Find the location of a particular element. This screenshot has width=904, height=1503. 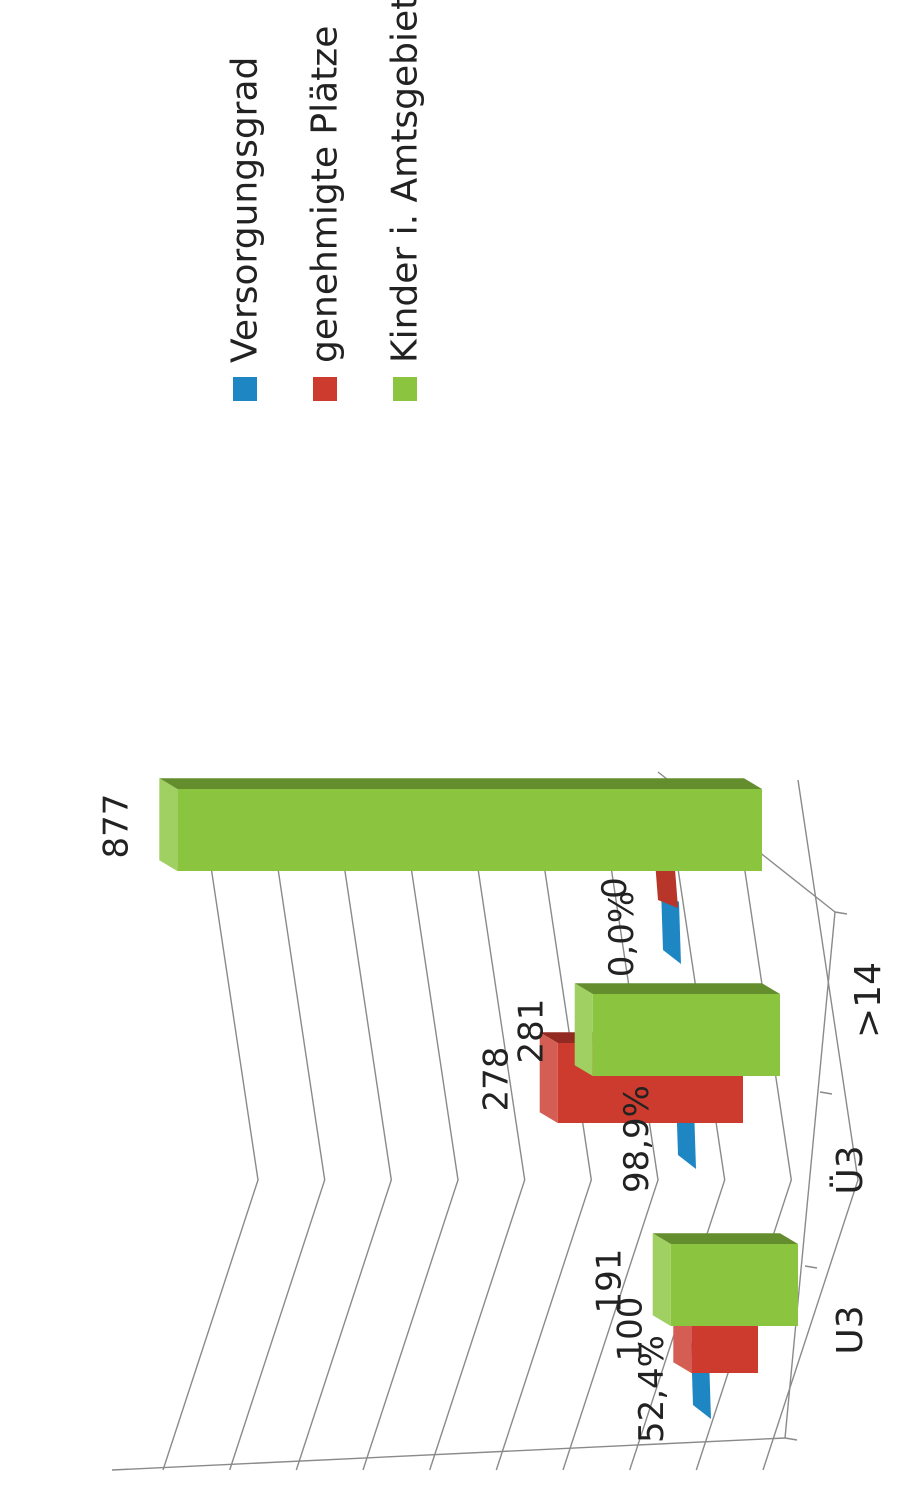

data-label: 191 is located at coordinates (610, 1281).